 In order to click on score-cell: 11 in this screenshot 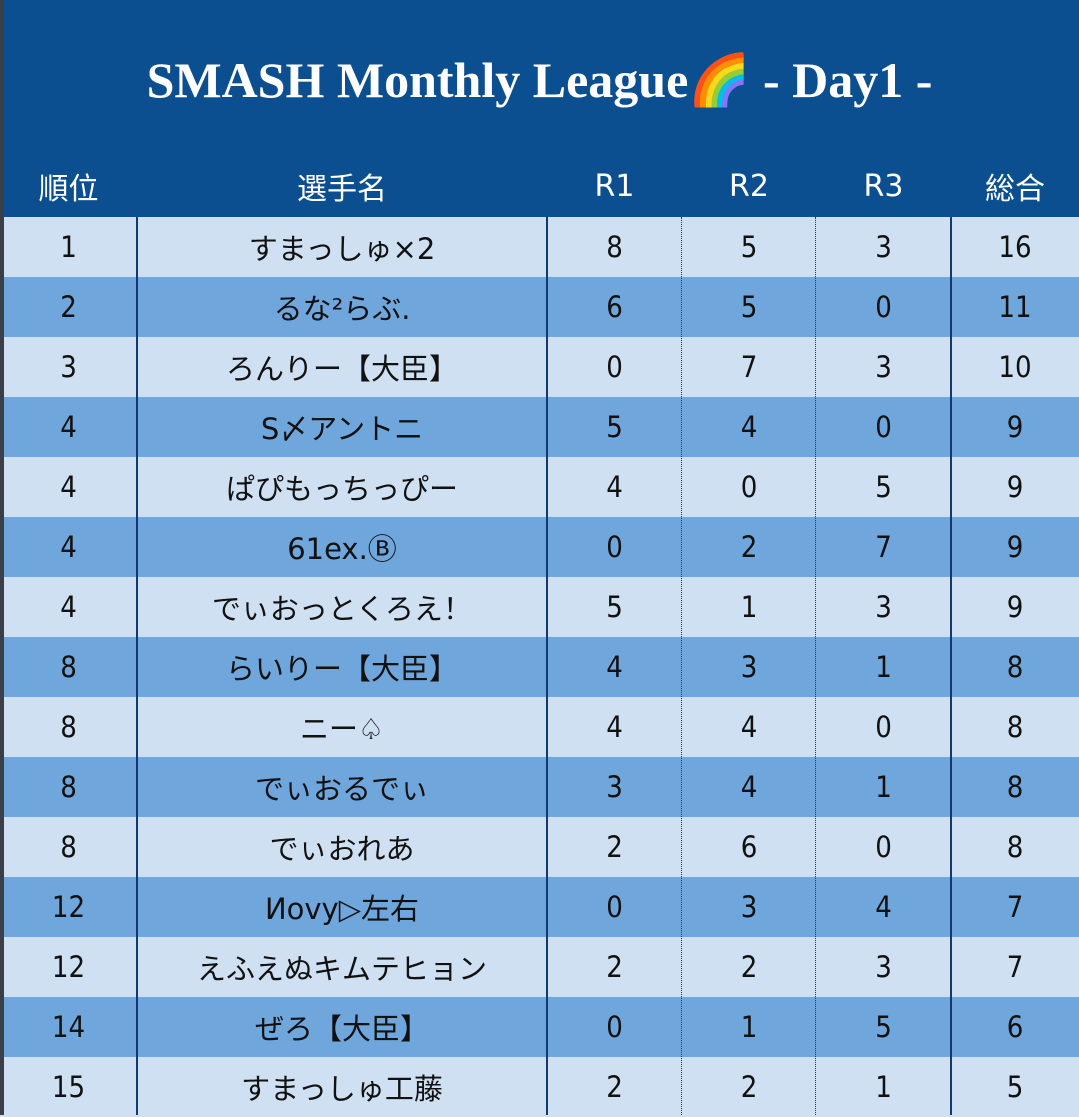, I will do `click(1015, 307)`.